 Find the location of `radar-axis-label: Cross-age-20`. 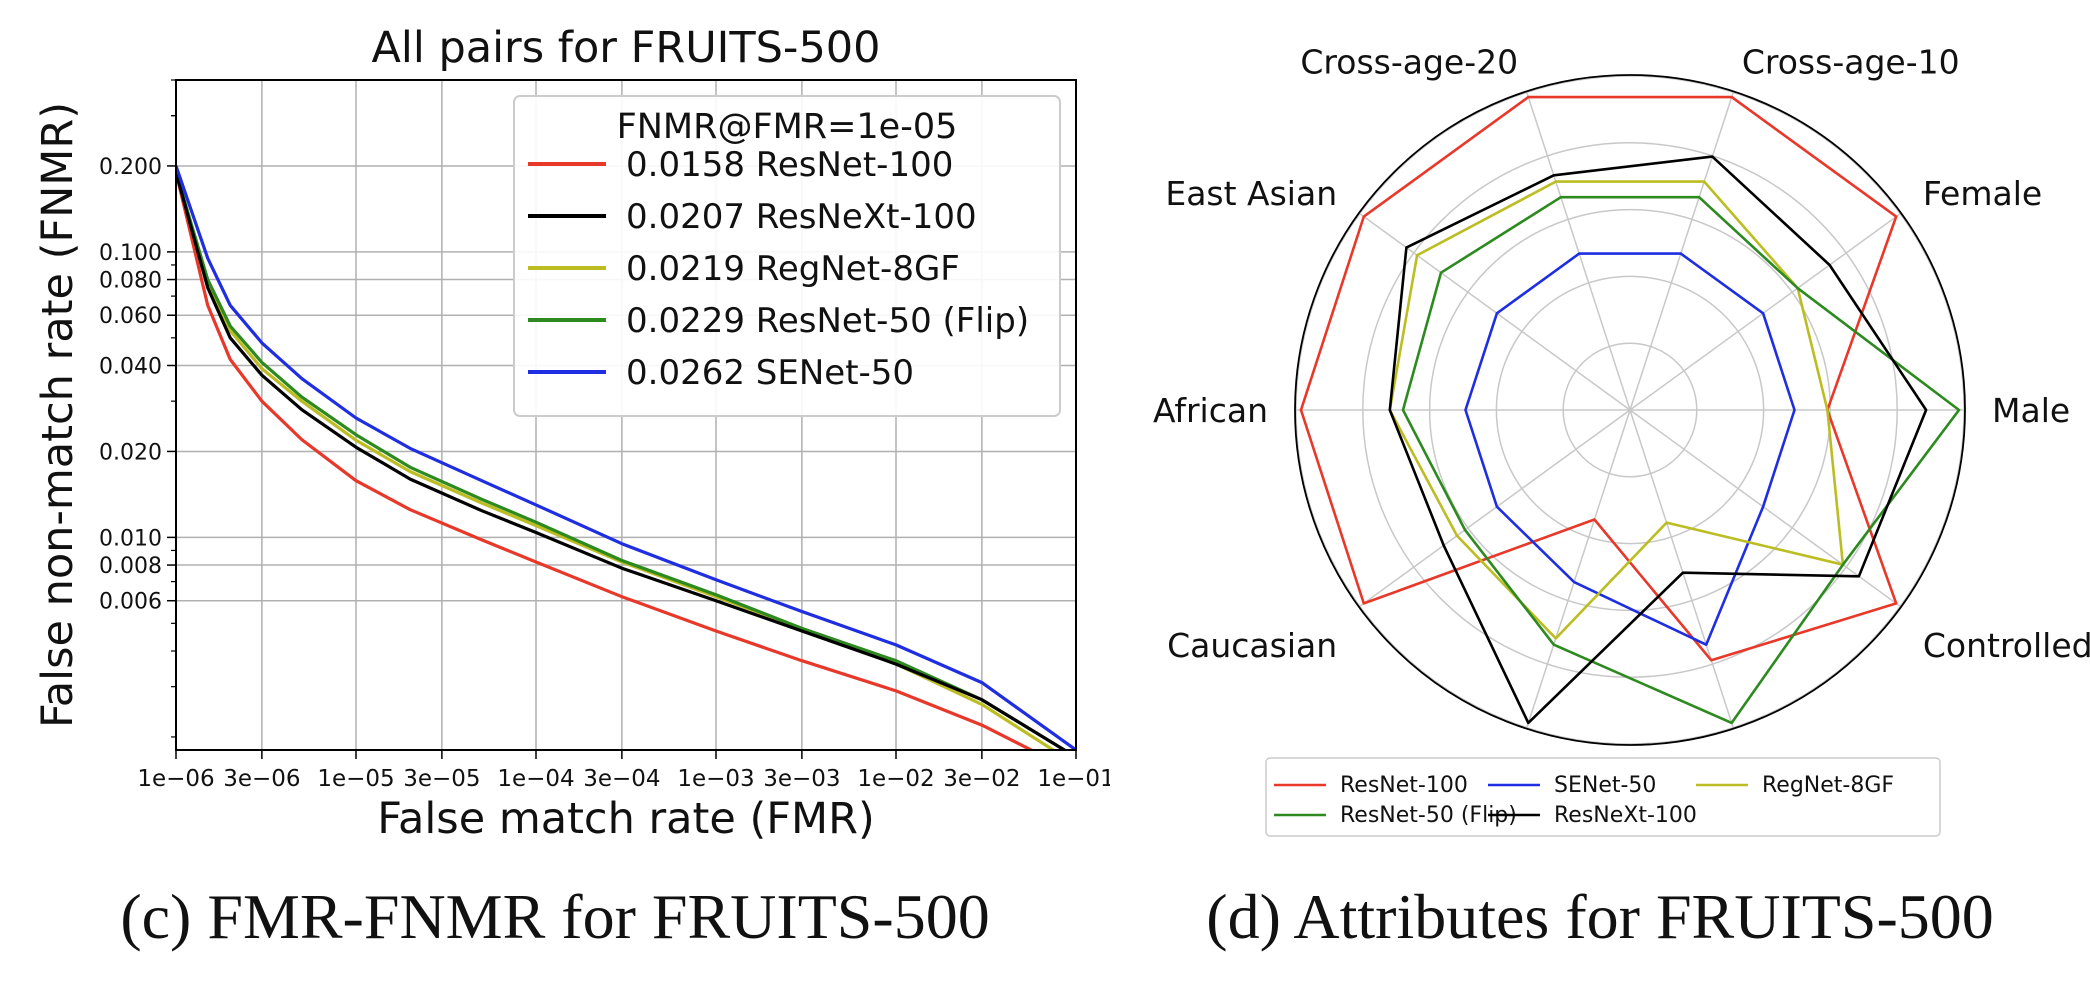

radar-axis-label: Cross-age-20 is located at coordinates (1409, 62).